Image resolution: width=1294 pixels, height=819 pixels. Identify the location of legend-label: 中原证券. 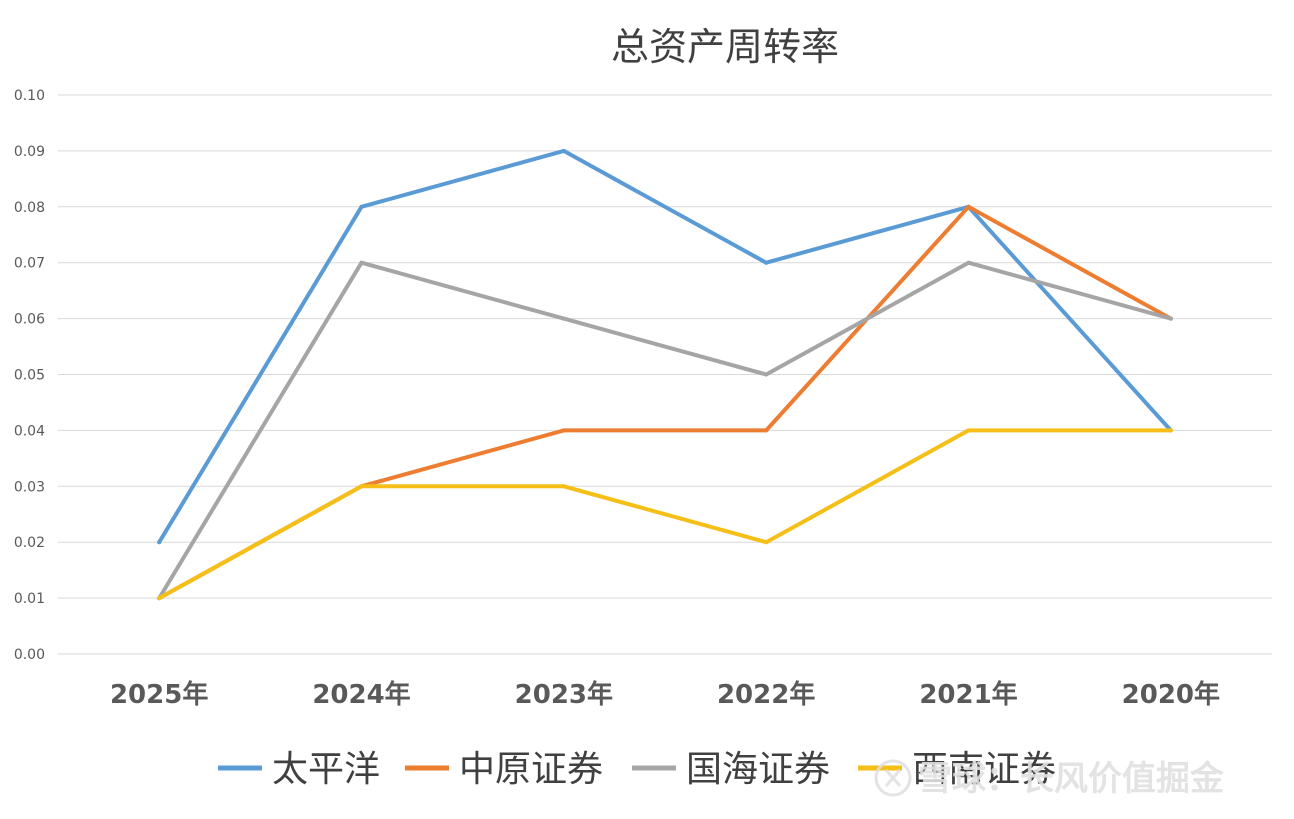
(531, 769).